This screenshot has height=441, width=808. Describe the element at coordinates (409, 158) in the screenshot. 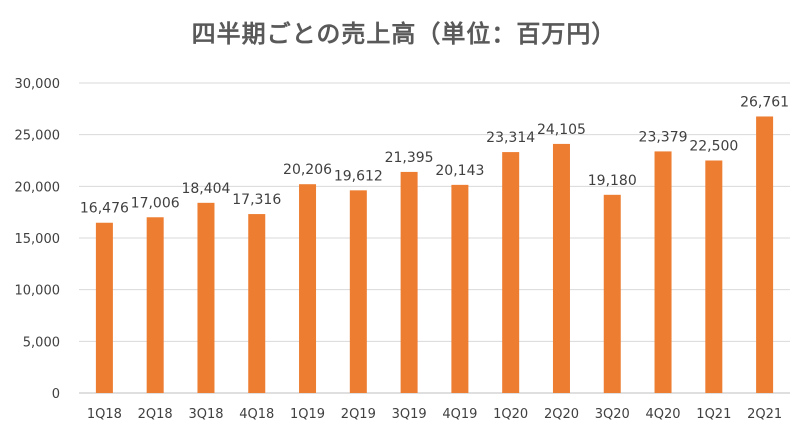

I see `data-label: 21,395` at that location.